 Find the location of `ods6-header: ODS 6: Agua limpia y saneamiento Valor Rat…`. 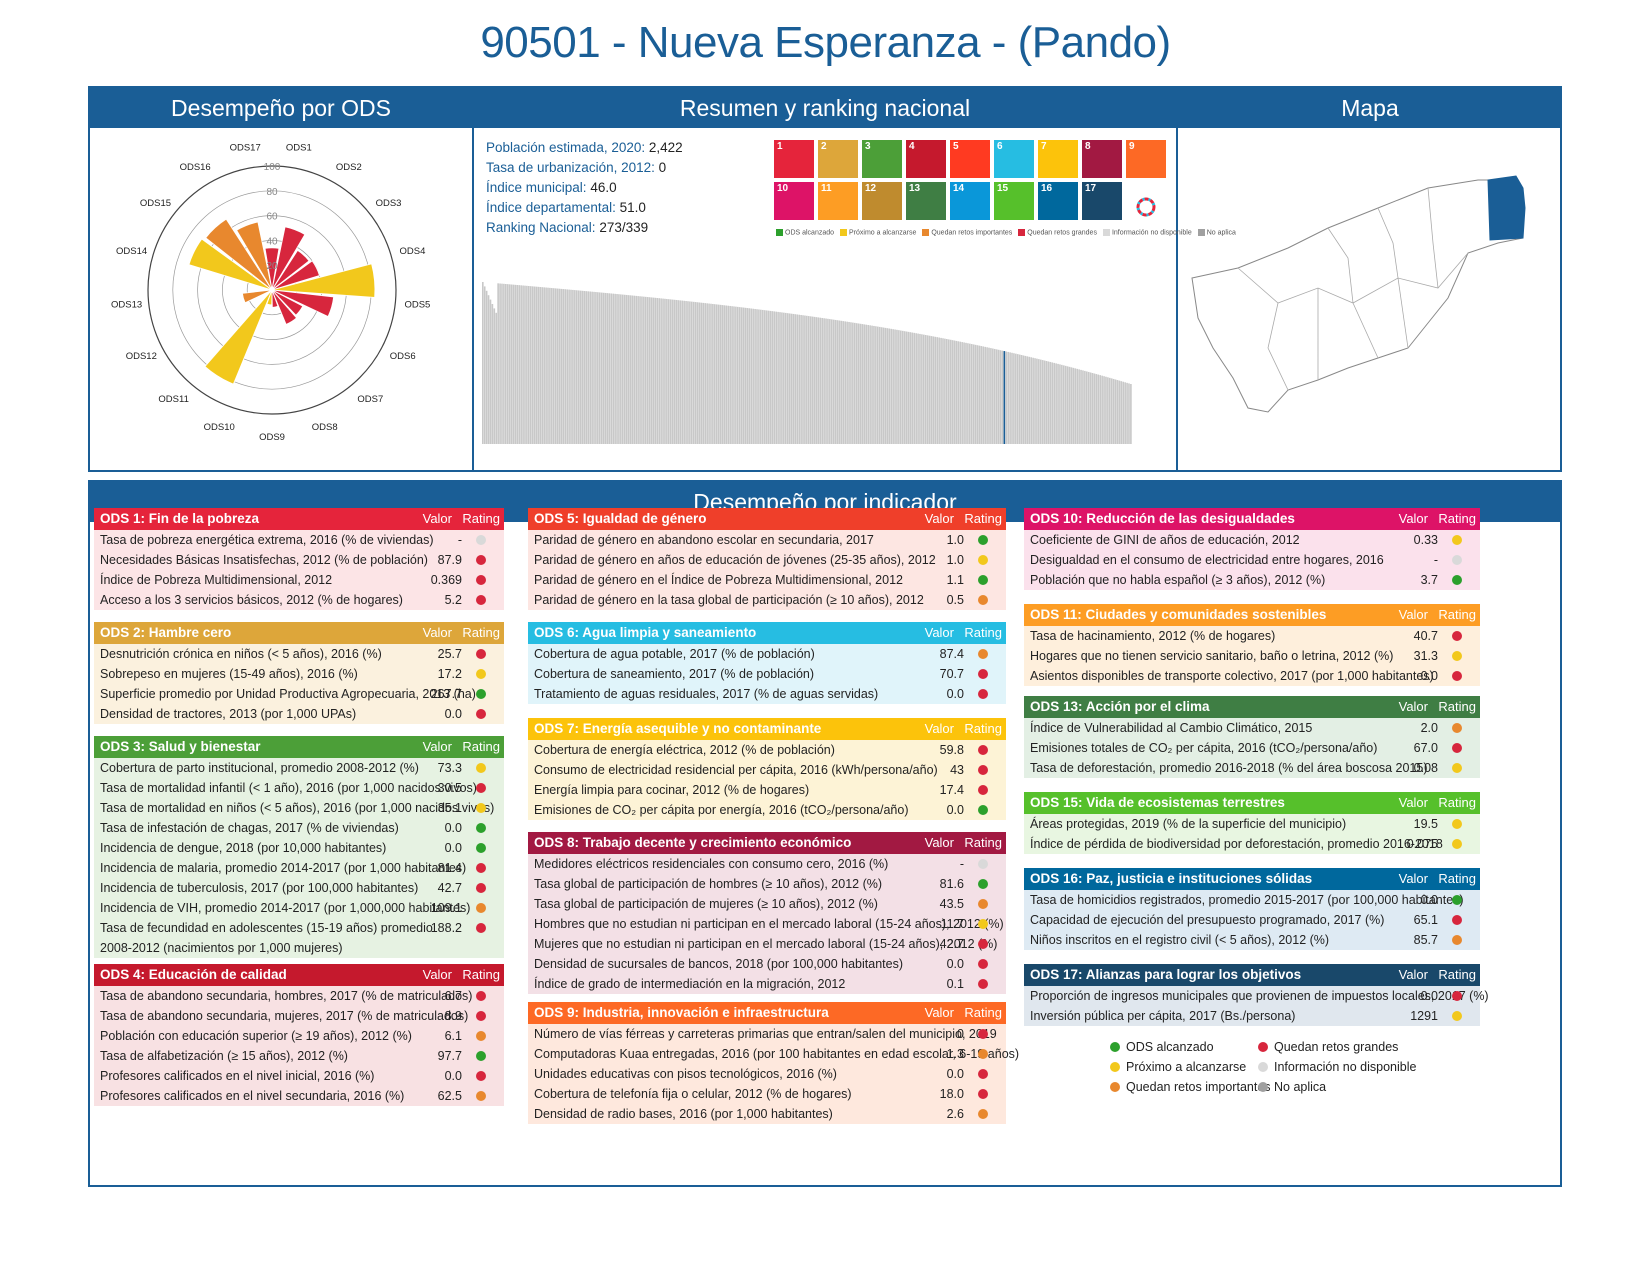

ods6-header: ODS 6: Agua limpia y saneamiento Valor Rat… is located at coordinates (767, 633).